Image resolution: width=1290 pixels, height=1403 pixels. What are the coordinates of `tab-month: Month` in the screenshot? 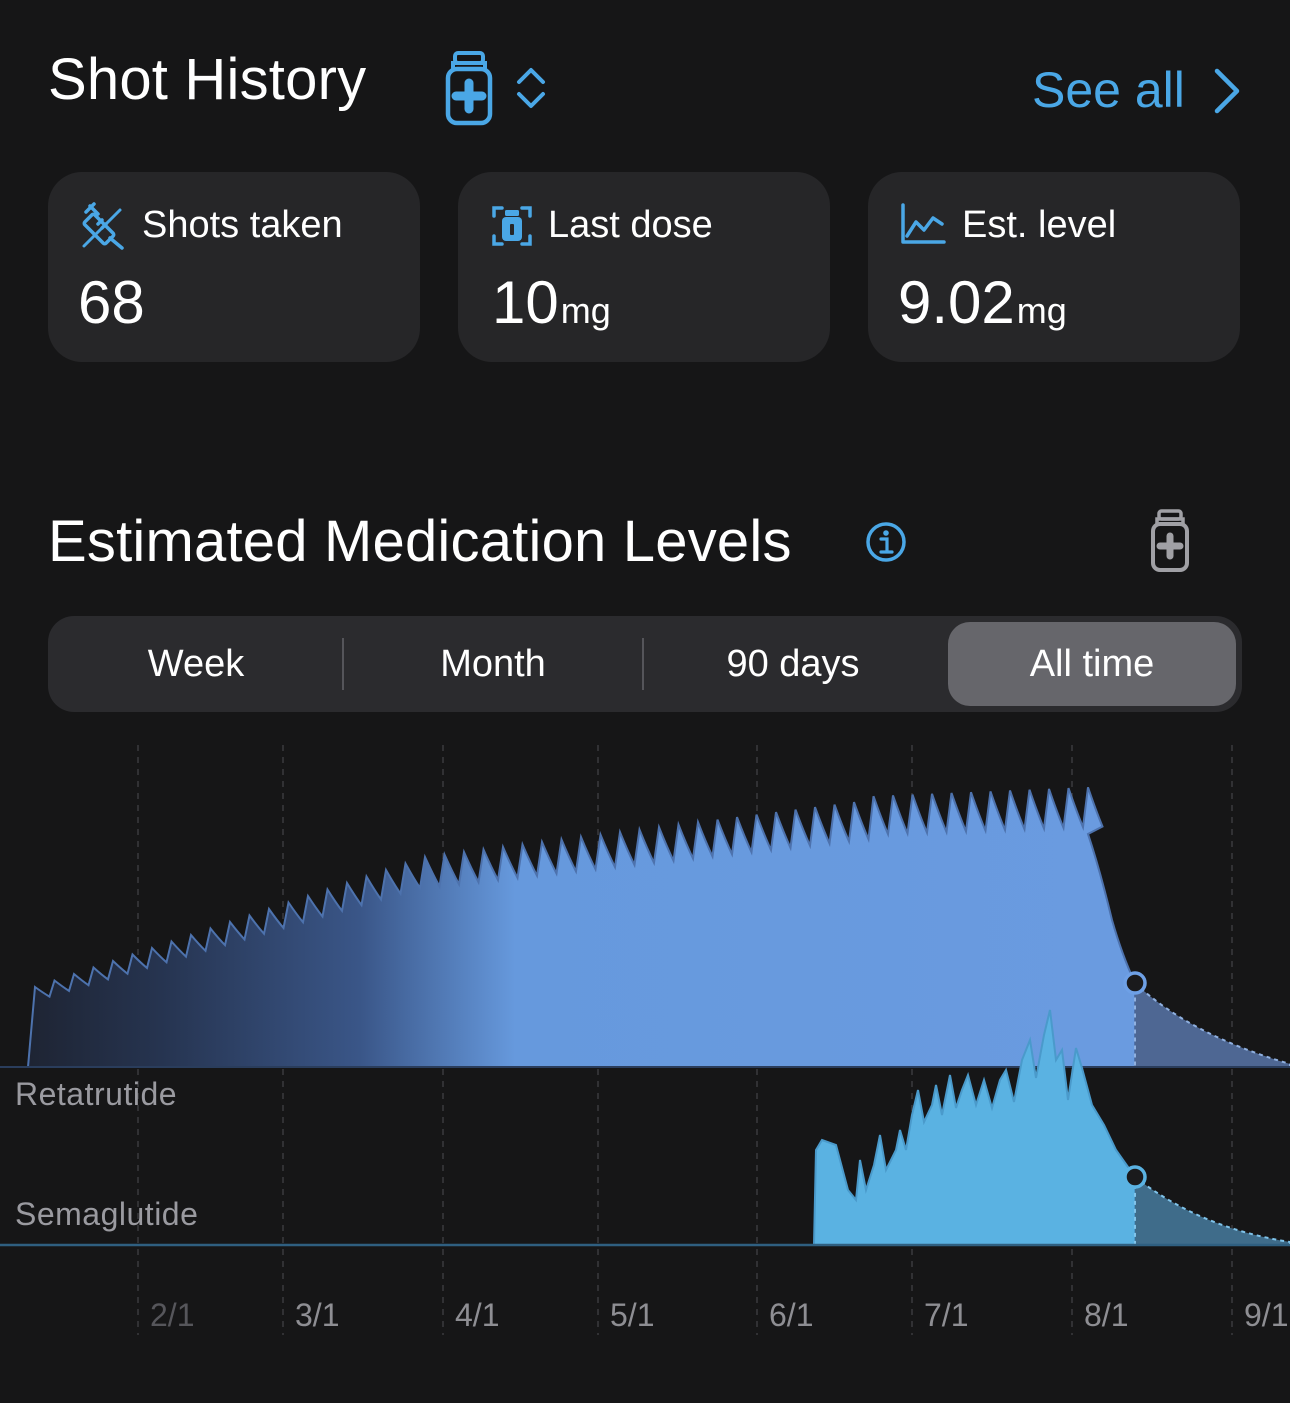 It's located at (493, 663).